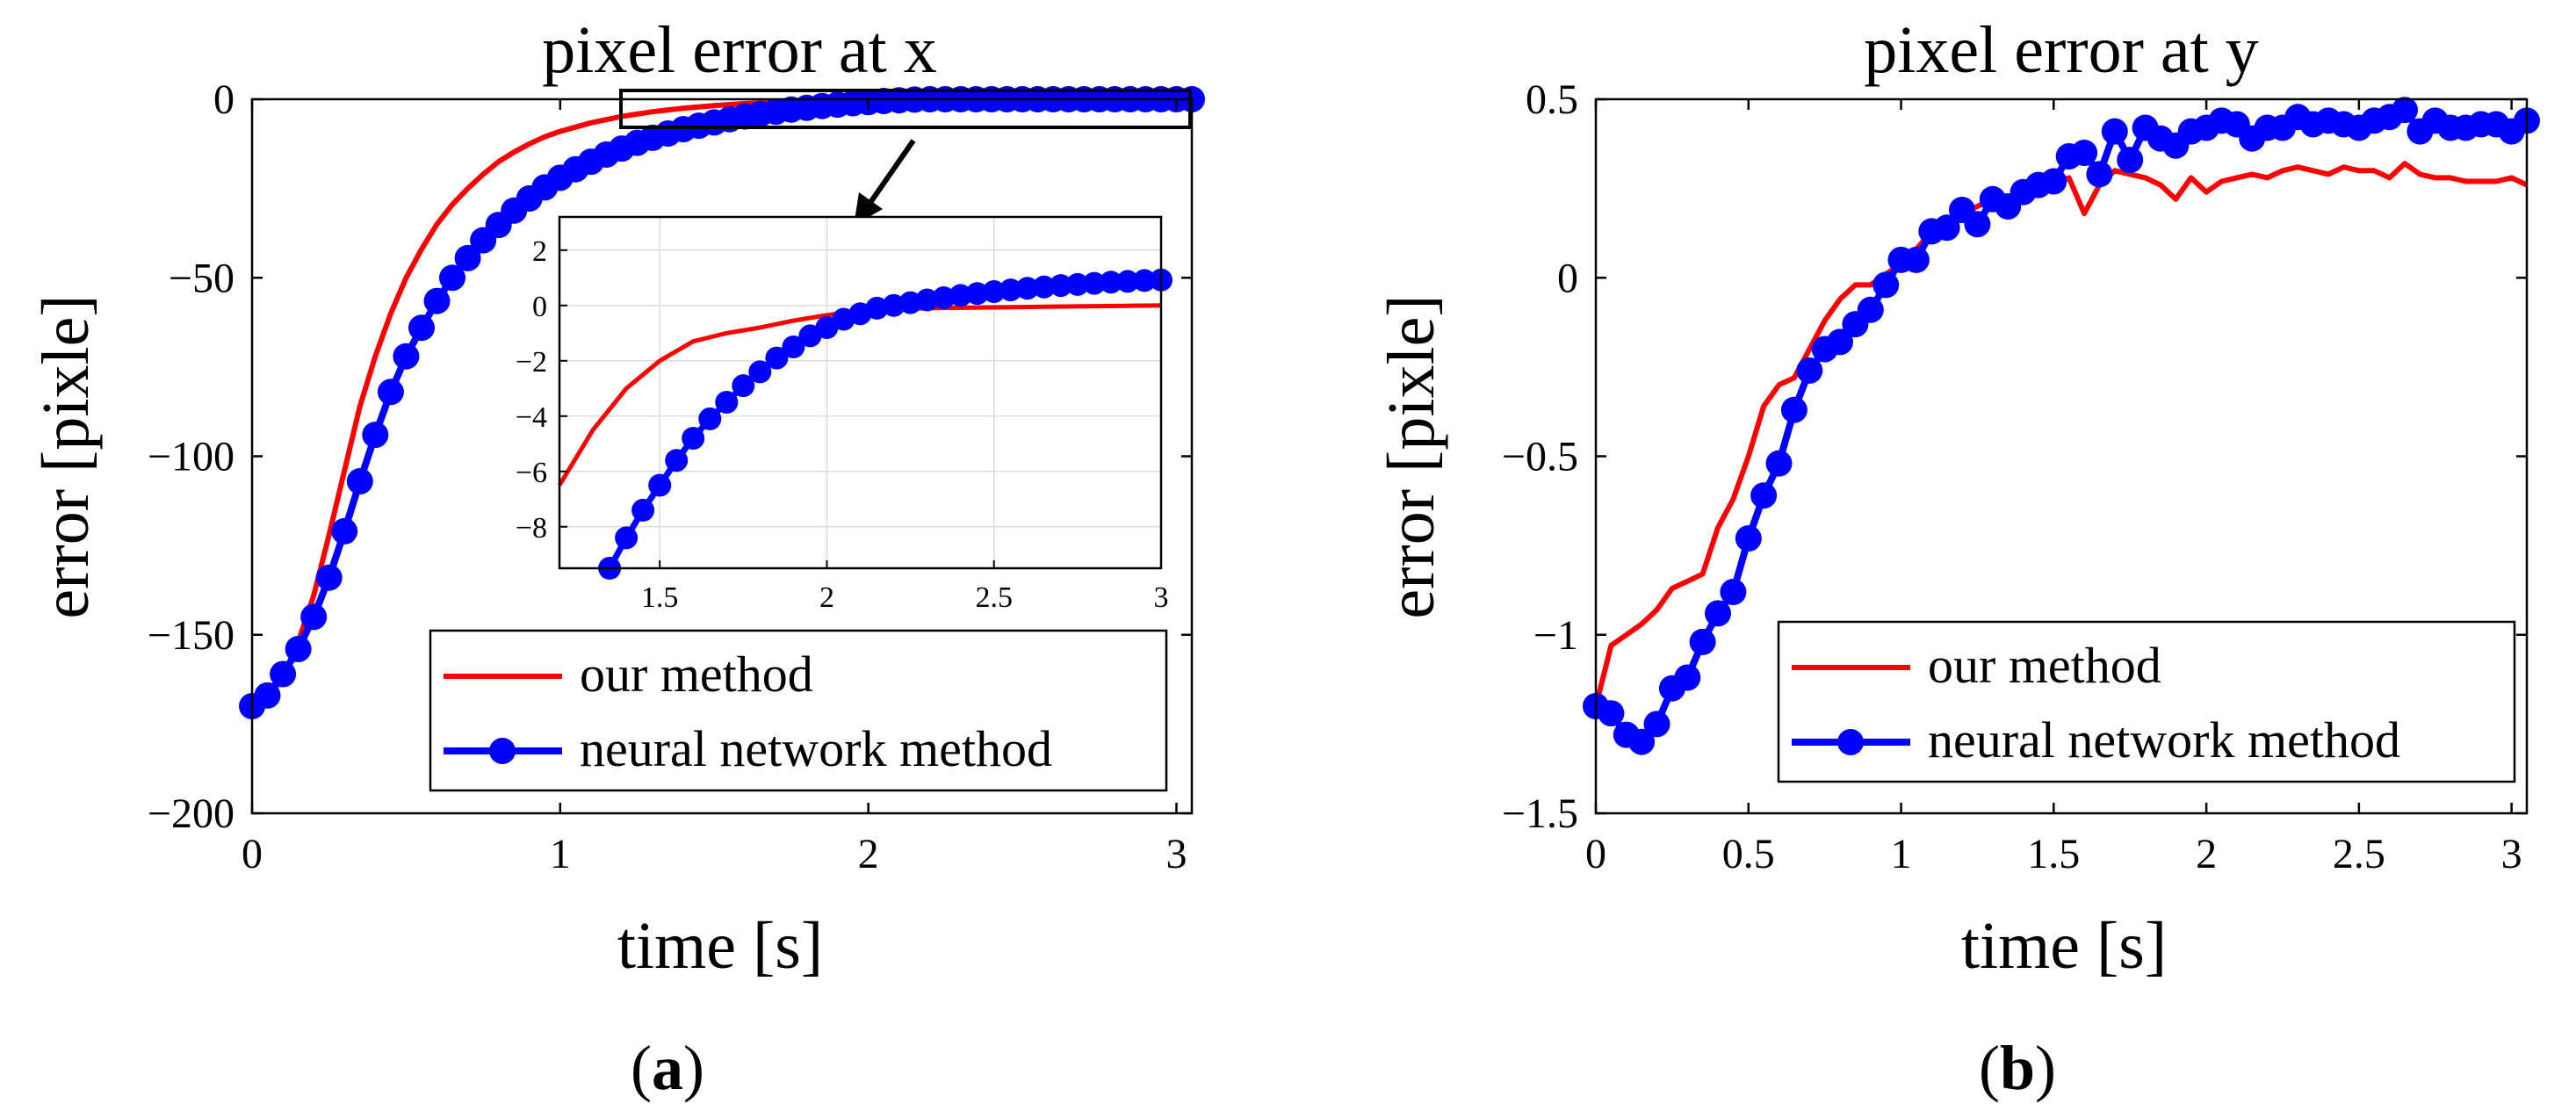 The width and height of the screenshot is (2576, 1104). What do you see at coordinates (502, 751) in the screenshot?
I see `a-legend-marker-nn` at bounding box center [502, 751].